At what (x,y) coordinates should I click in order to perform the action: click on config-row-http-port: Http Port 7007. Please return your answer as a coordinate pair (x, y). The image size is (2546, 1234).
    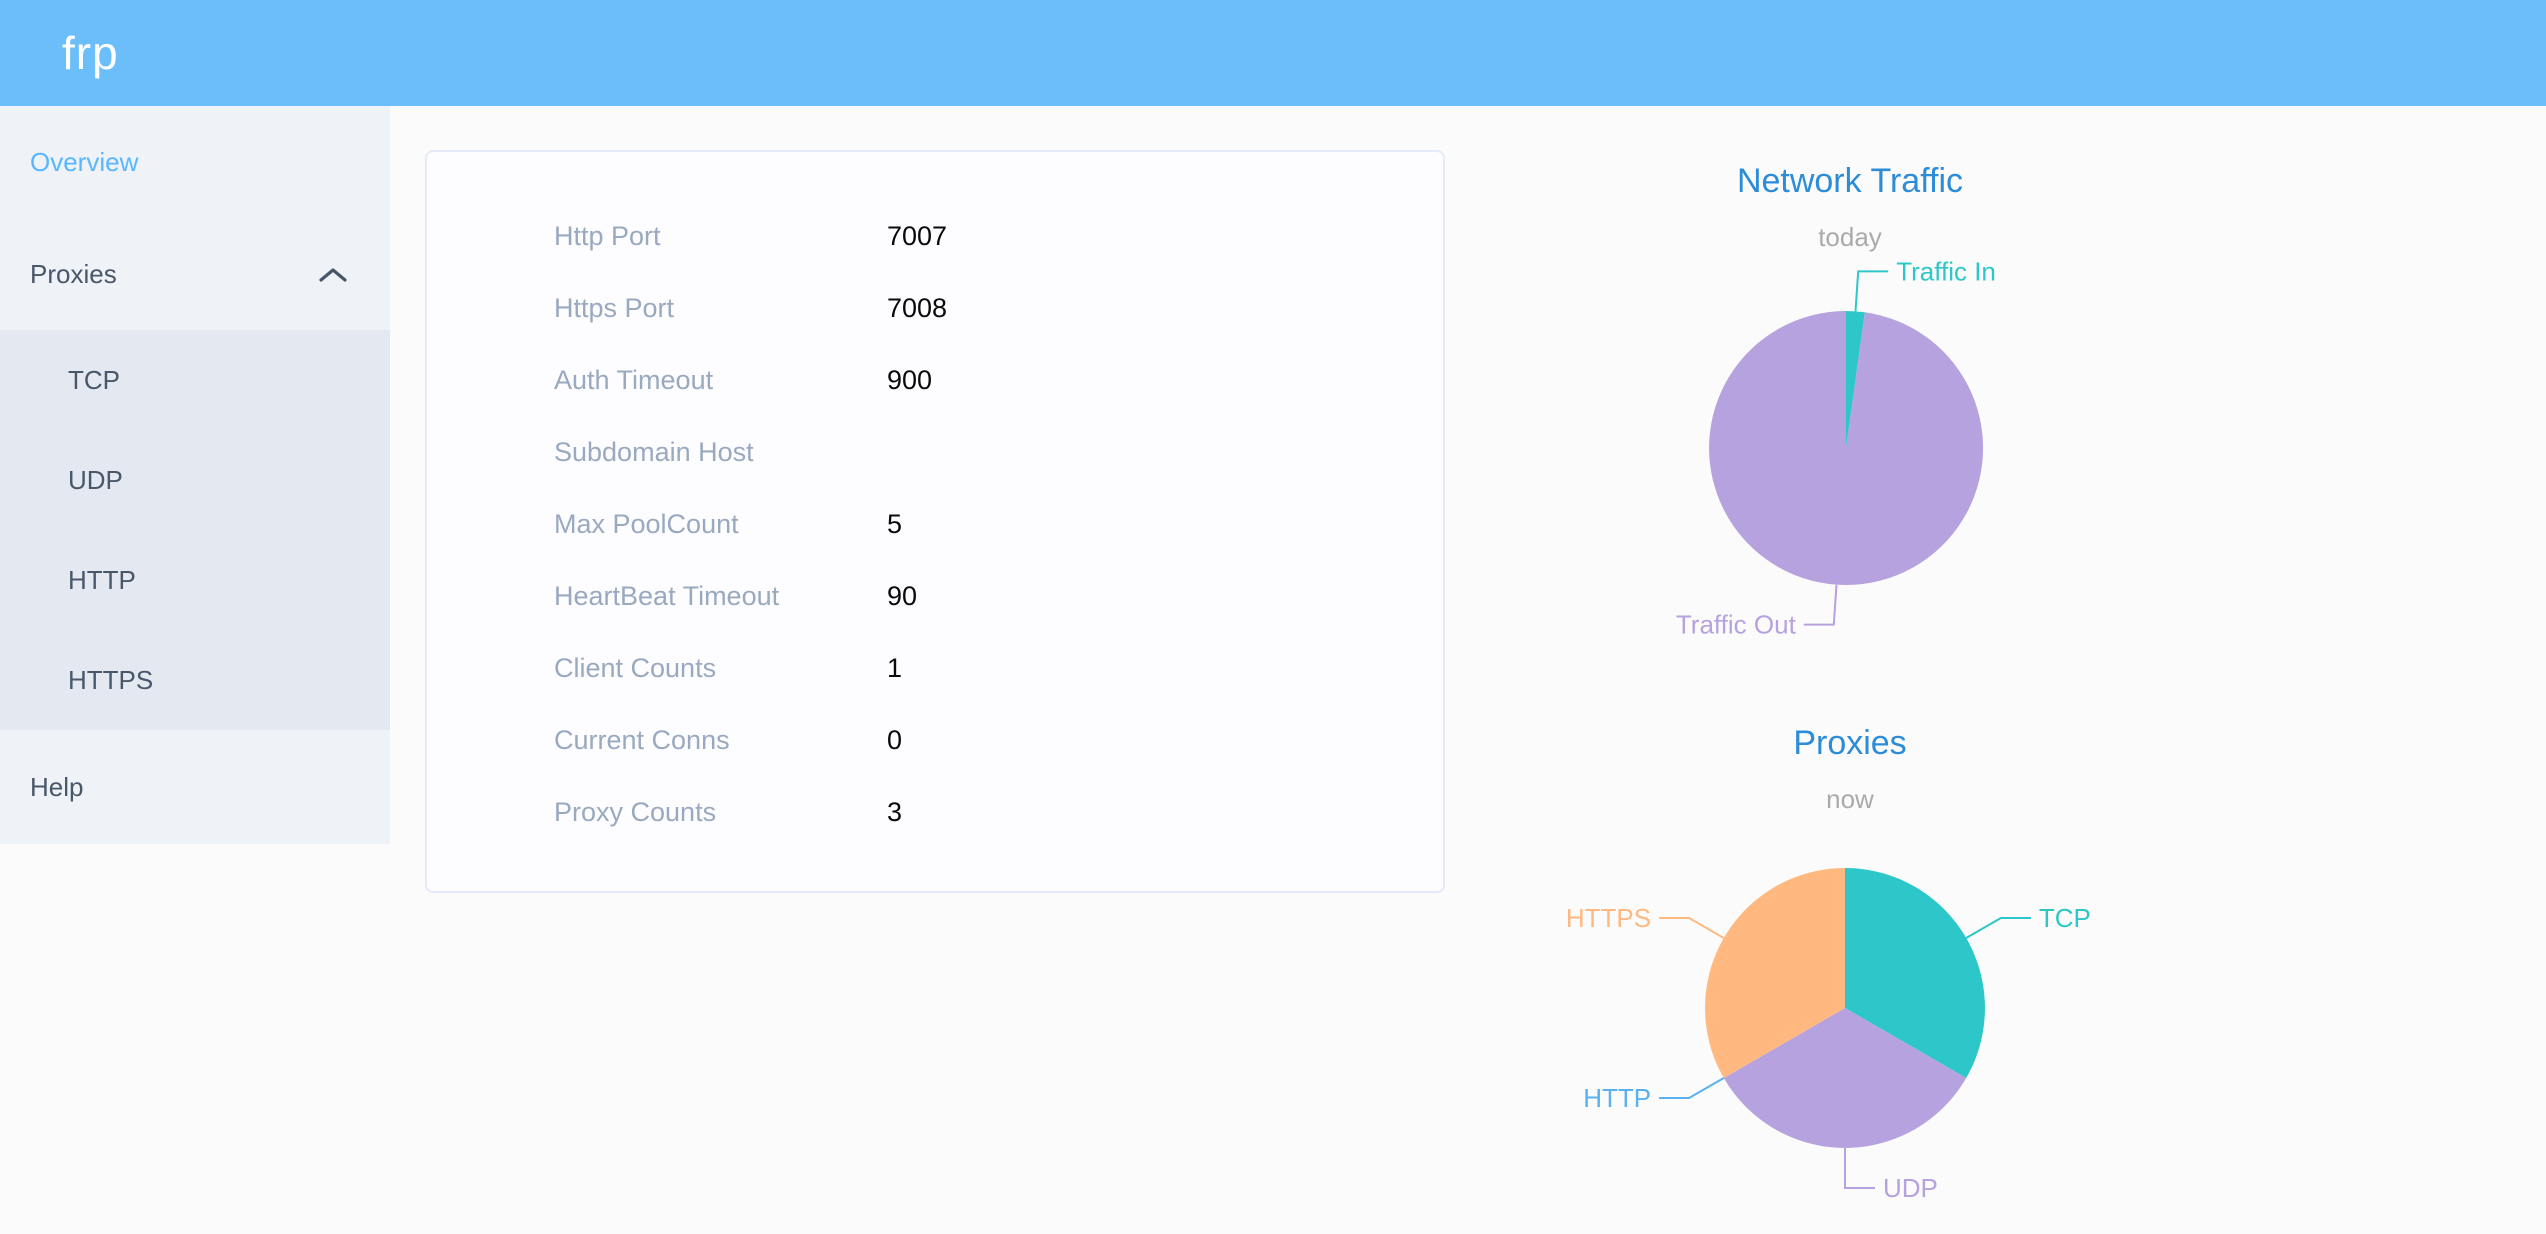
    Looking at the image, I should click on (978, 236).